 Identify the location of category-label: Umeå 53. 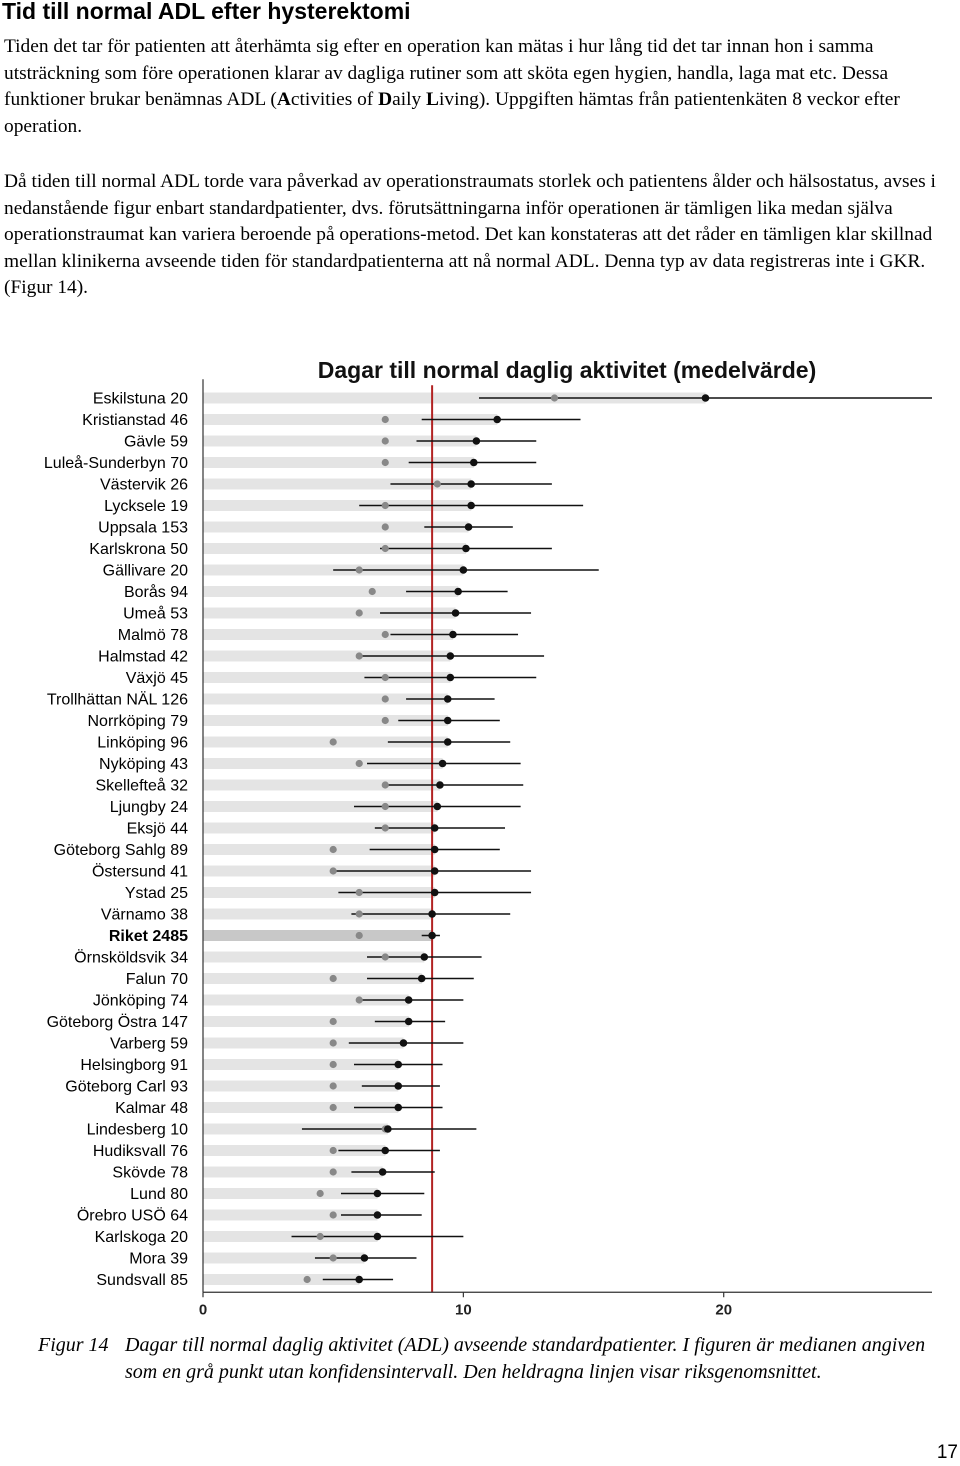
(155, 614).